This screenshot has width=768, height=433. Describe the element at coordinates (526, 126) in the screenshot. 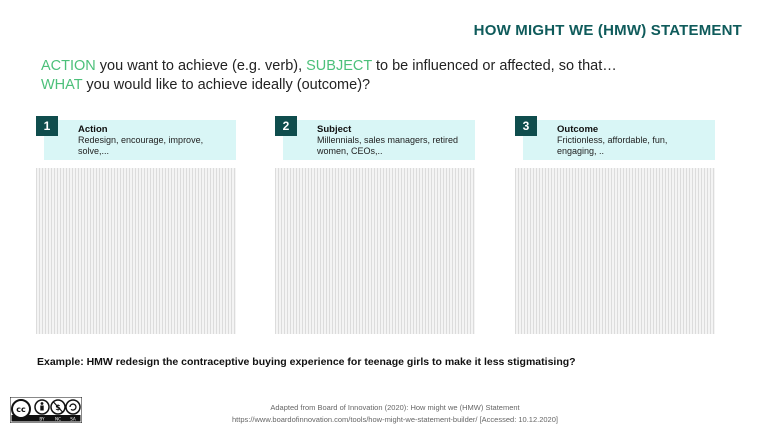

I see `column-number-badge: 3` at that location.